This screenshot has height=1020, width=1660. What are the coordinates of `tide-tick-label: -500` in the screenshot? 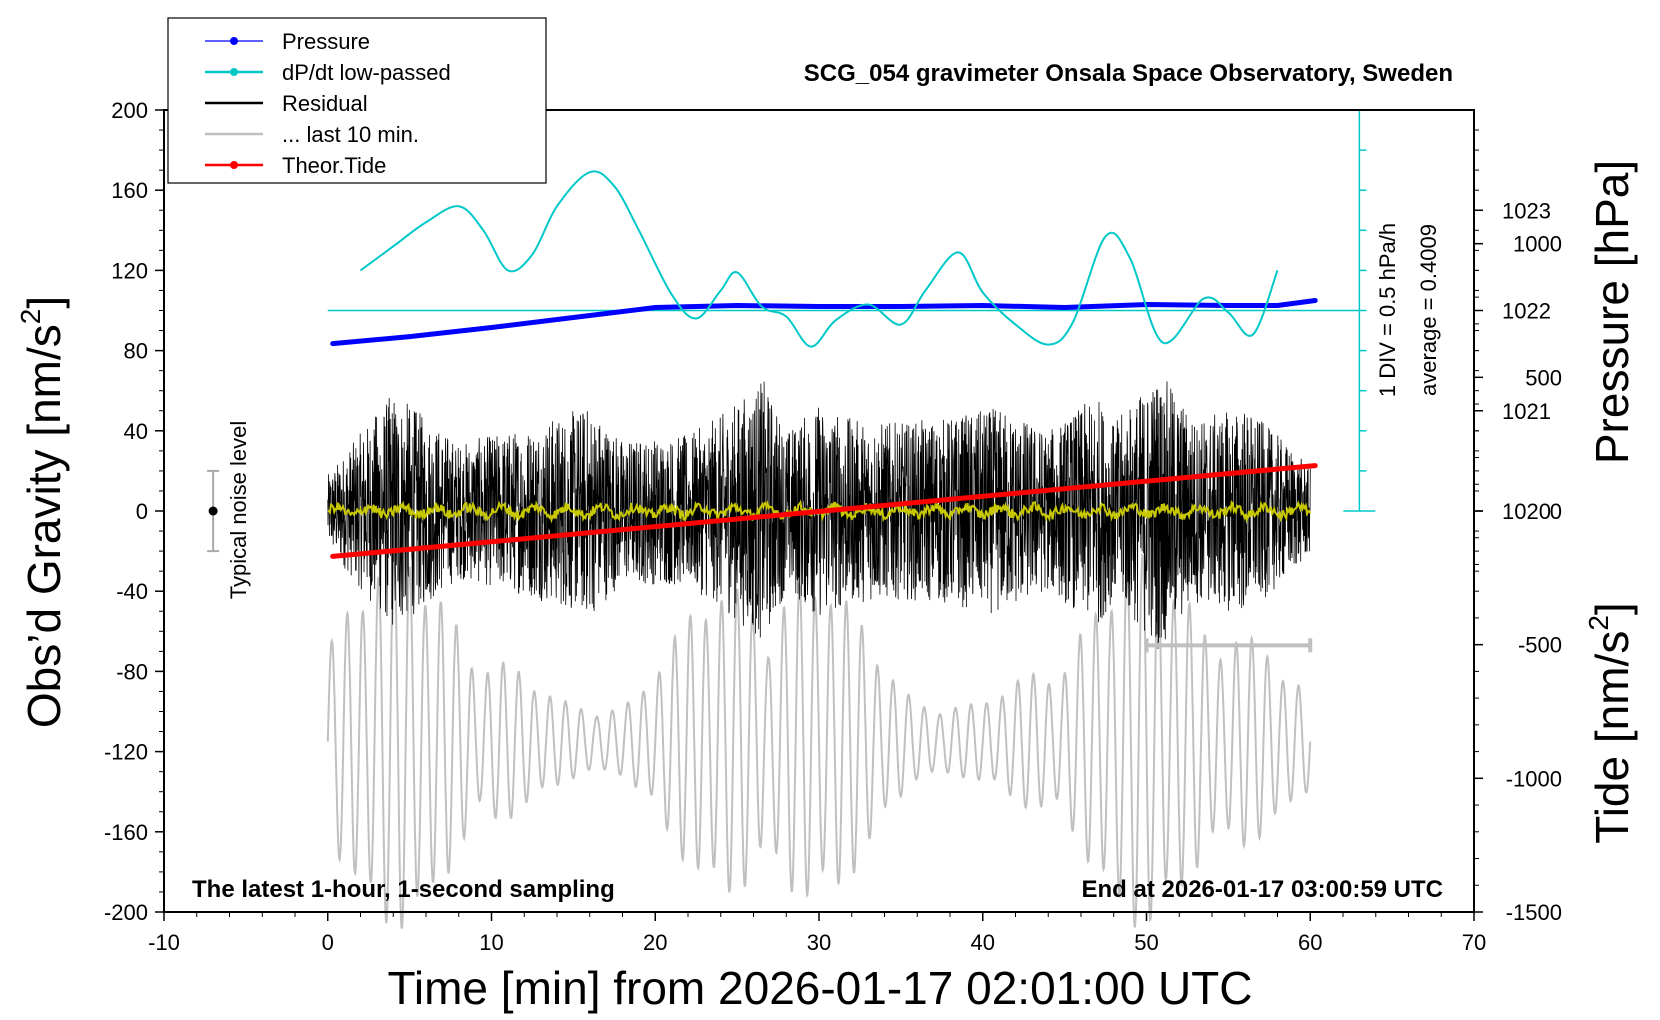 It's located at (1540, 645).